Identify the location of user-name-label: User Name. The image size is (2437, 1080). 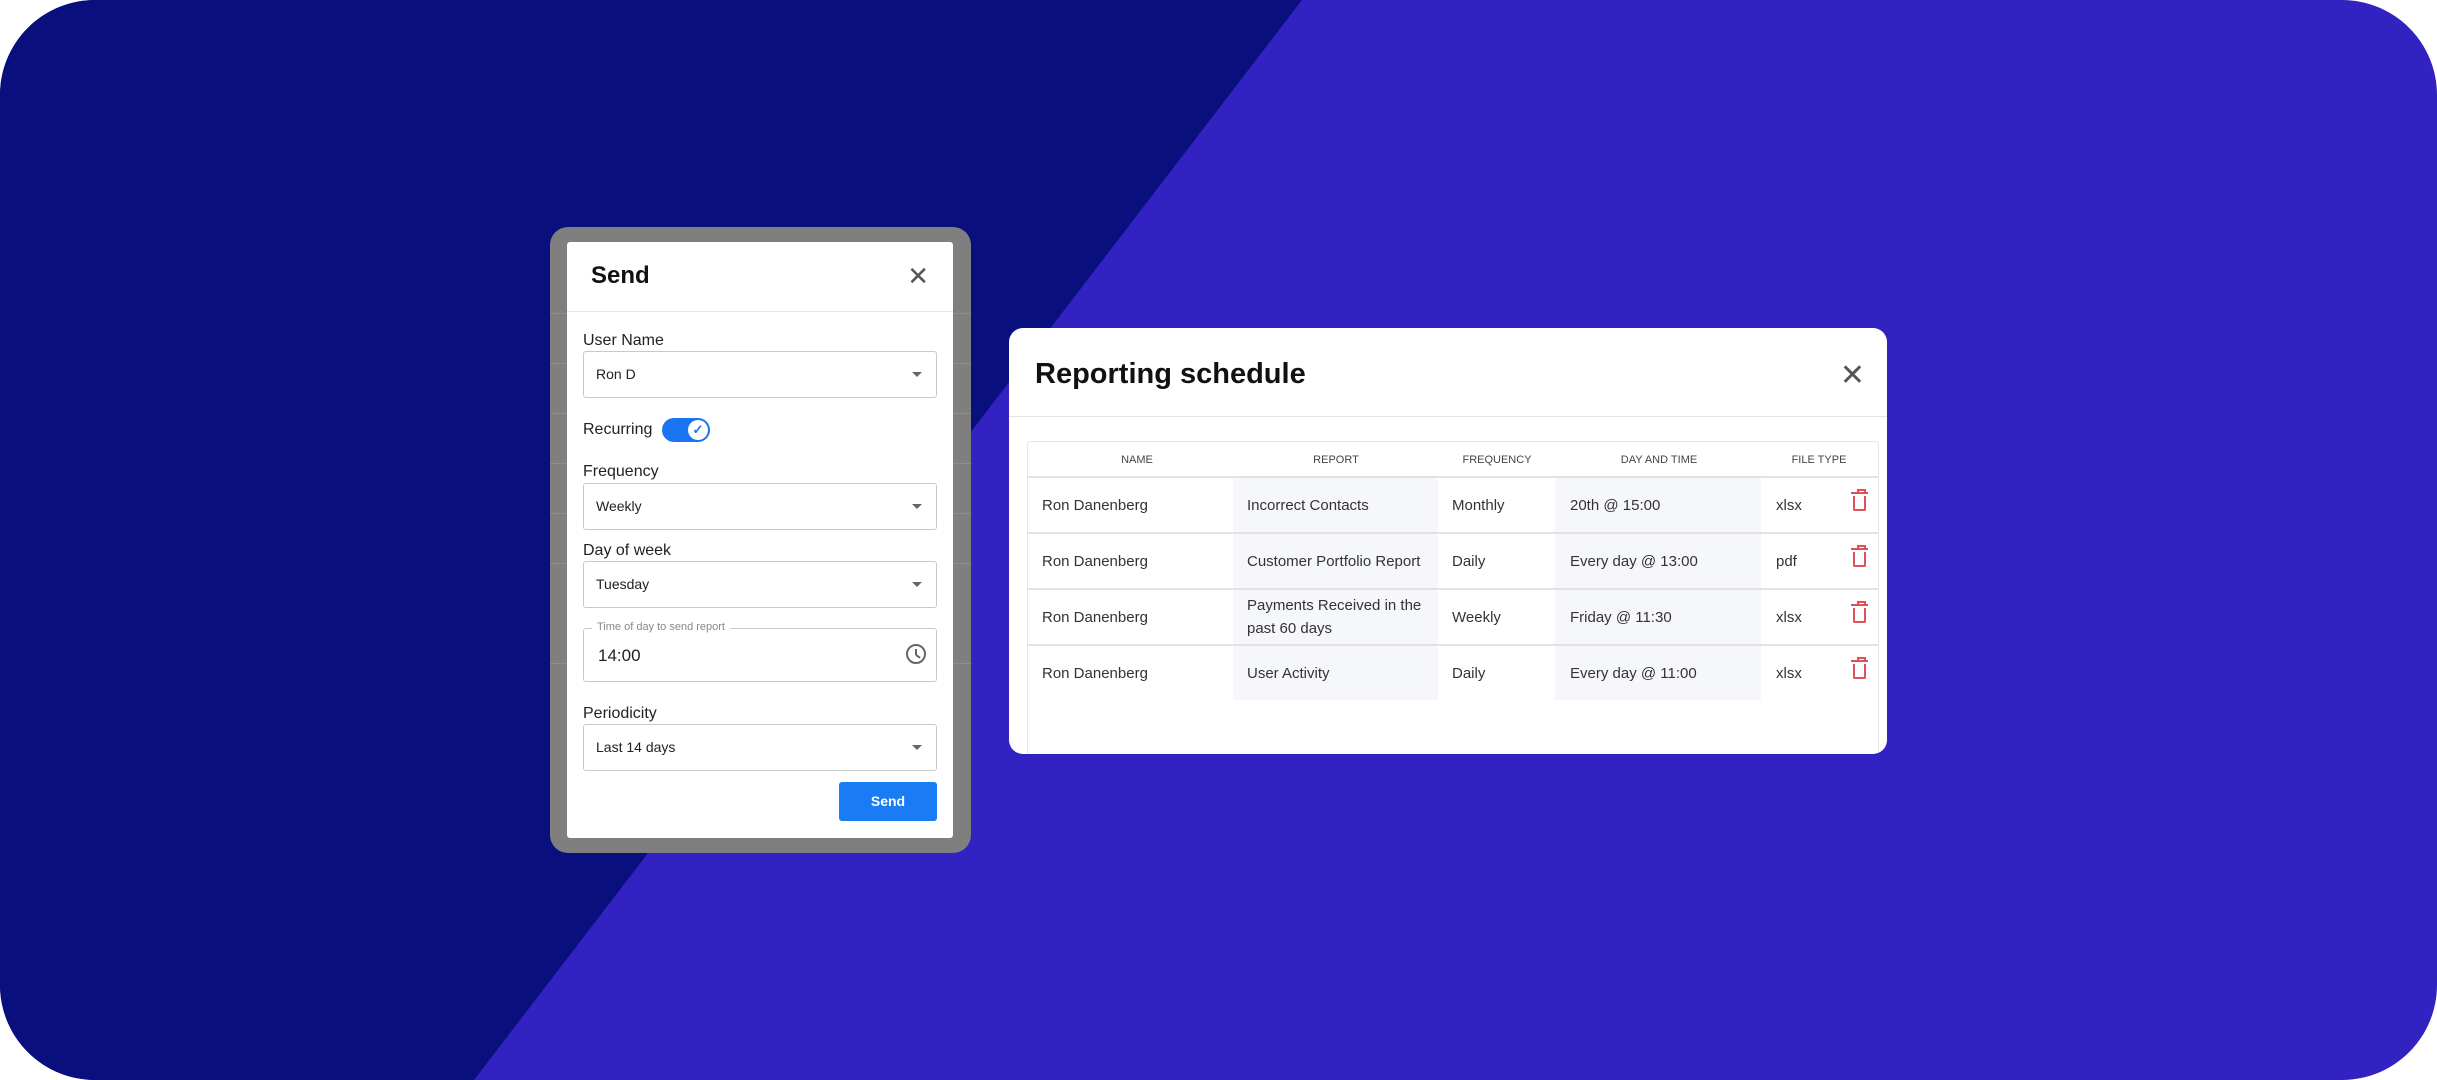
(623, 340).